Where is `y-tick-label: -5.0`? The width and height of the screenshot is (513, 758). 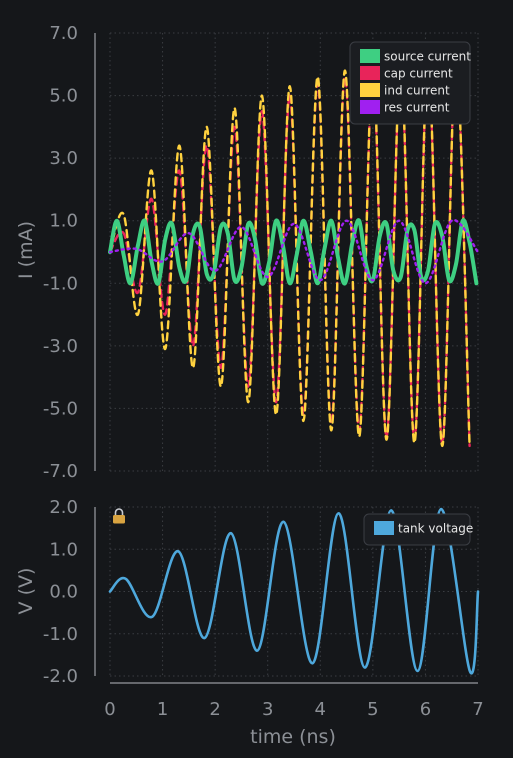 y-tick-label: -5.0 is located at coordinates (60, 408).